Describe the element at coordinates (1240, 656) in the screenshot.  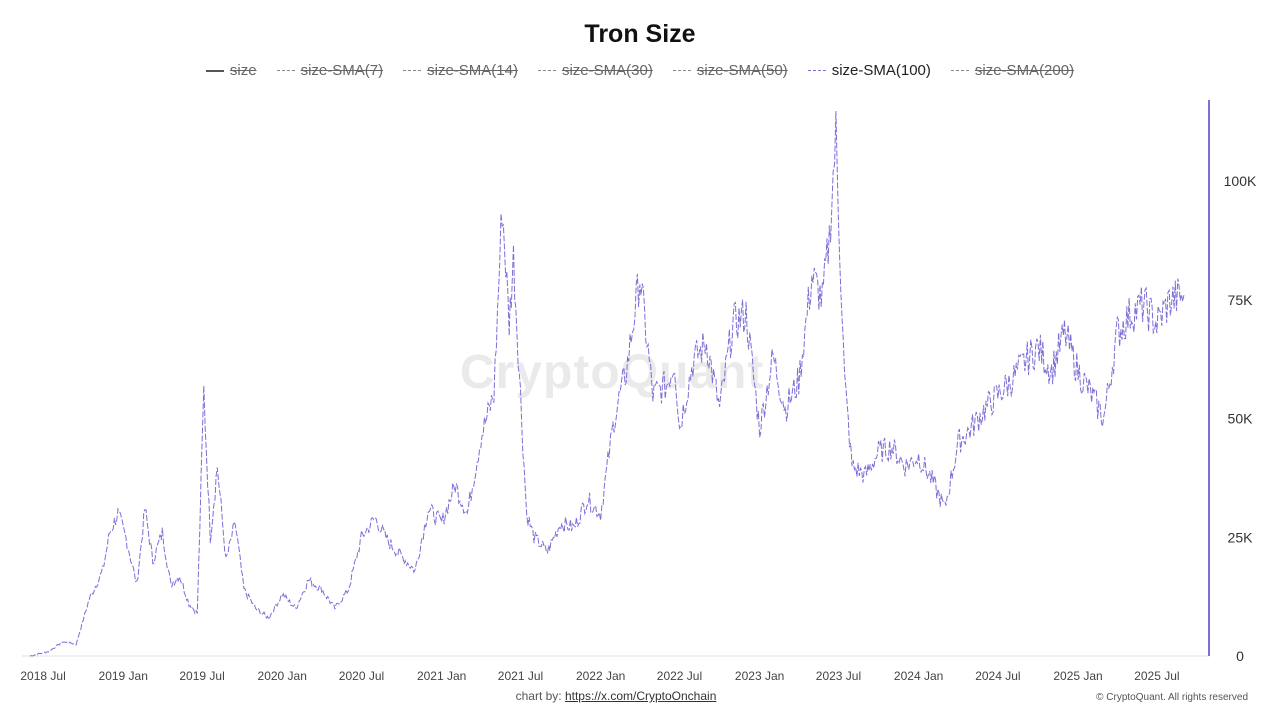
I see `y-tick-label: 0` at that location.